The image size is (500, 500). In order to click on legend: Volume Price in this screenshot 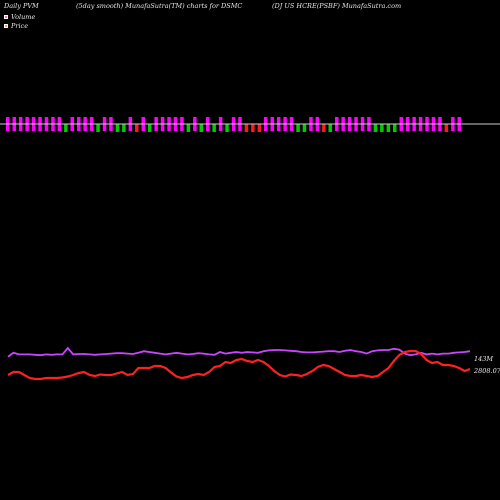, I will do `click(19, 21)`.